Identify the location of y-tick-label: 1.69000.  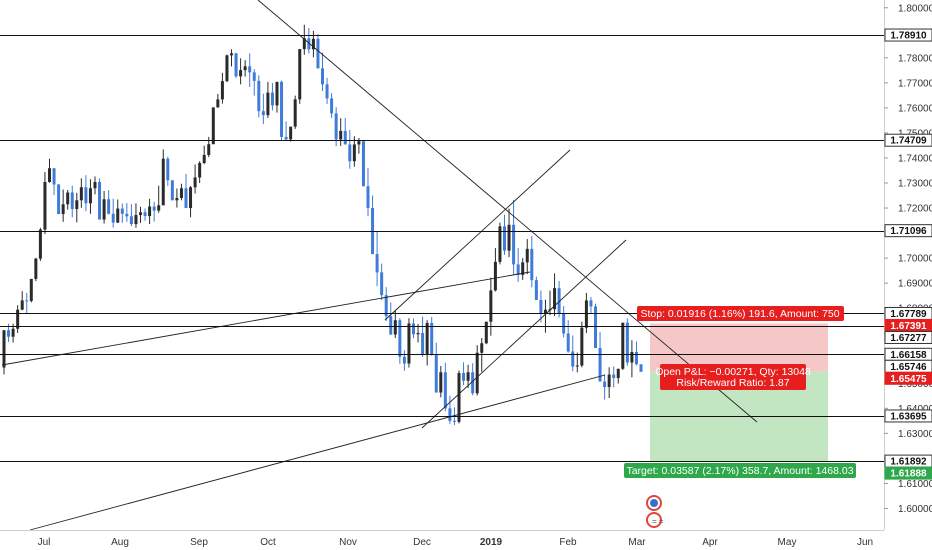
(915, 284).